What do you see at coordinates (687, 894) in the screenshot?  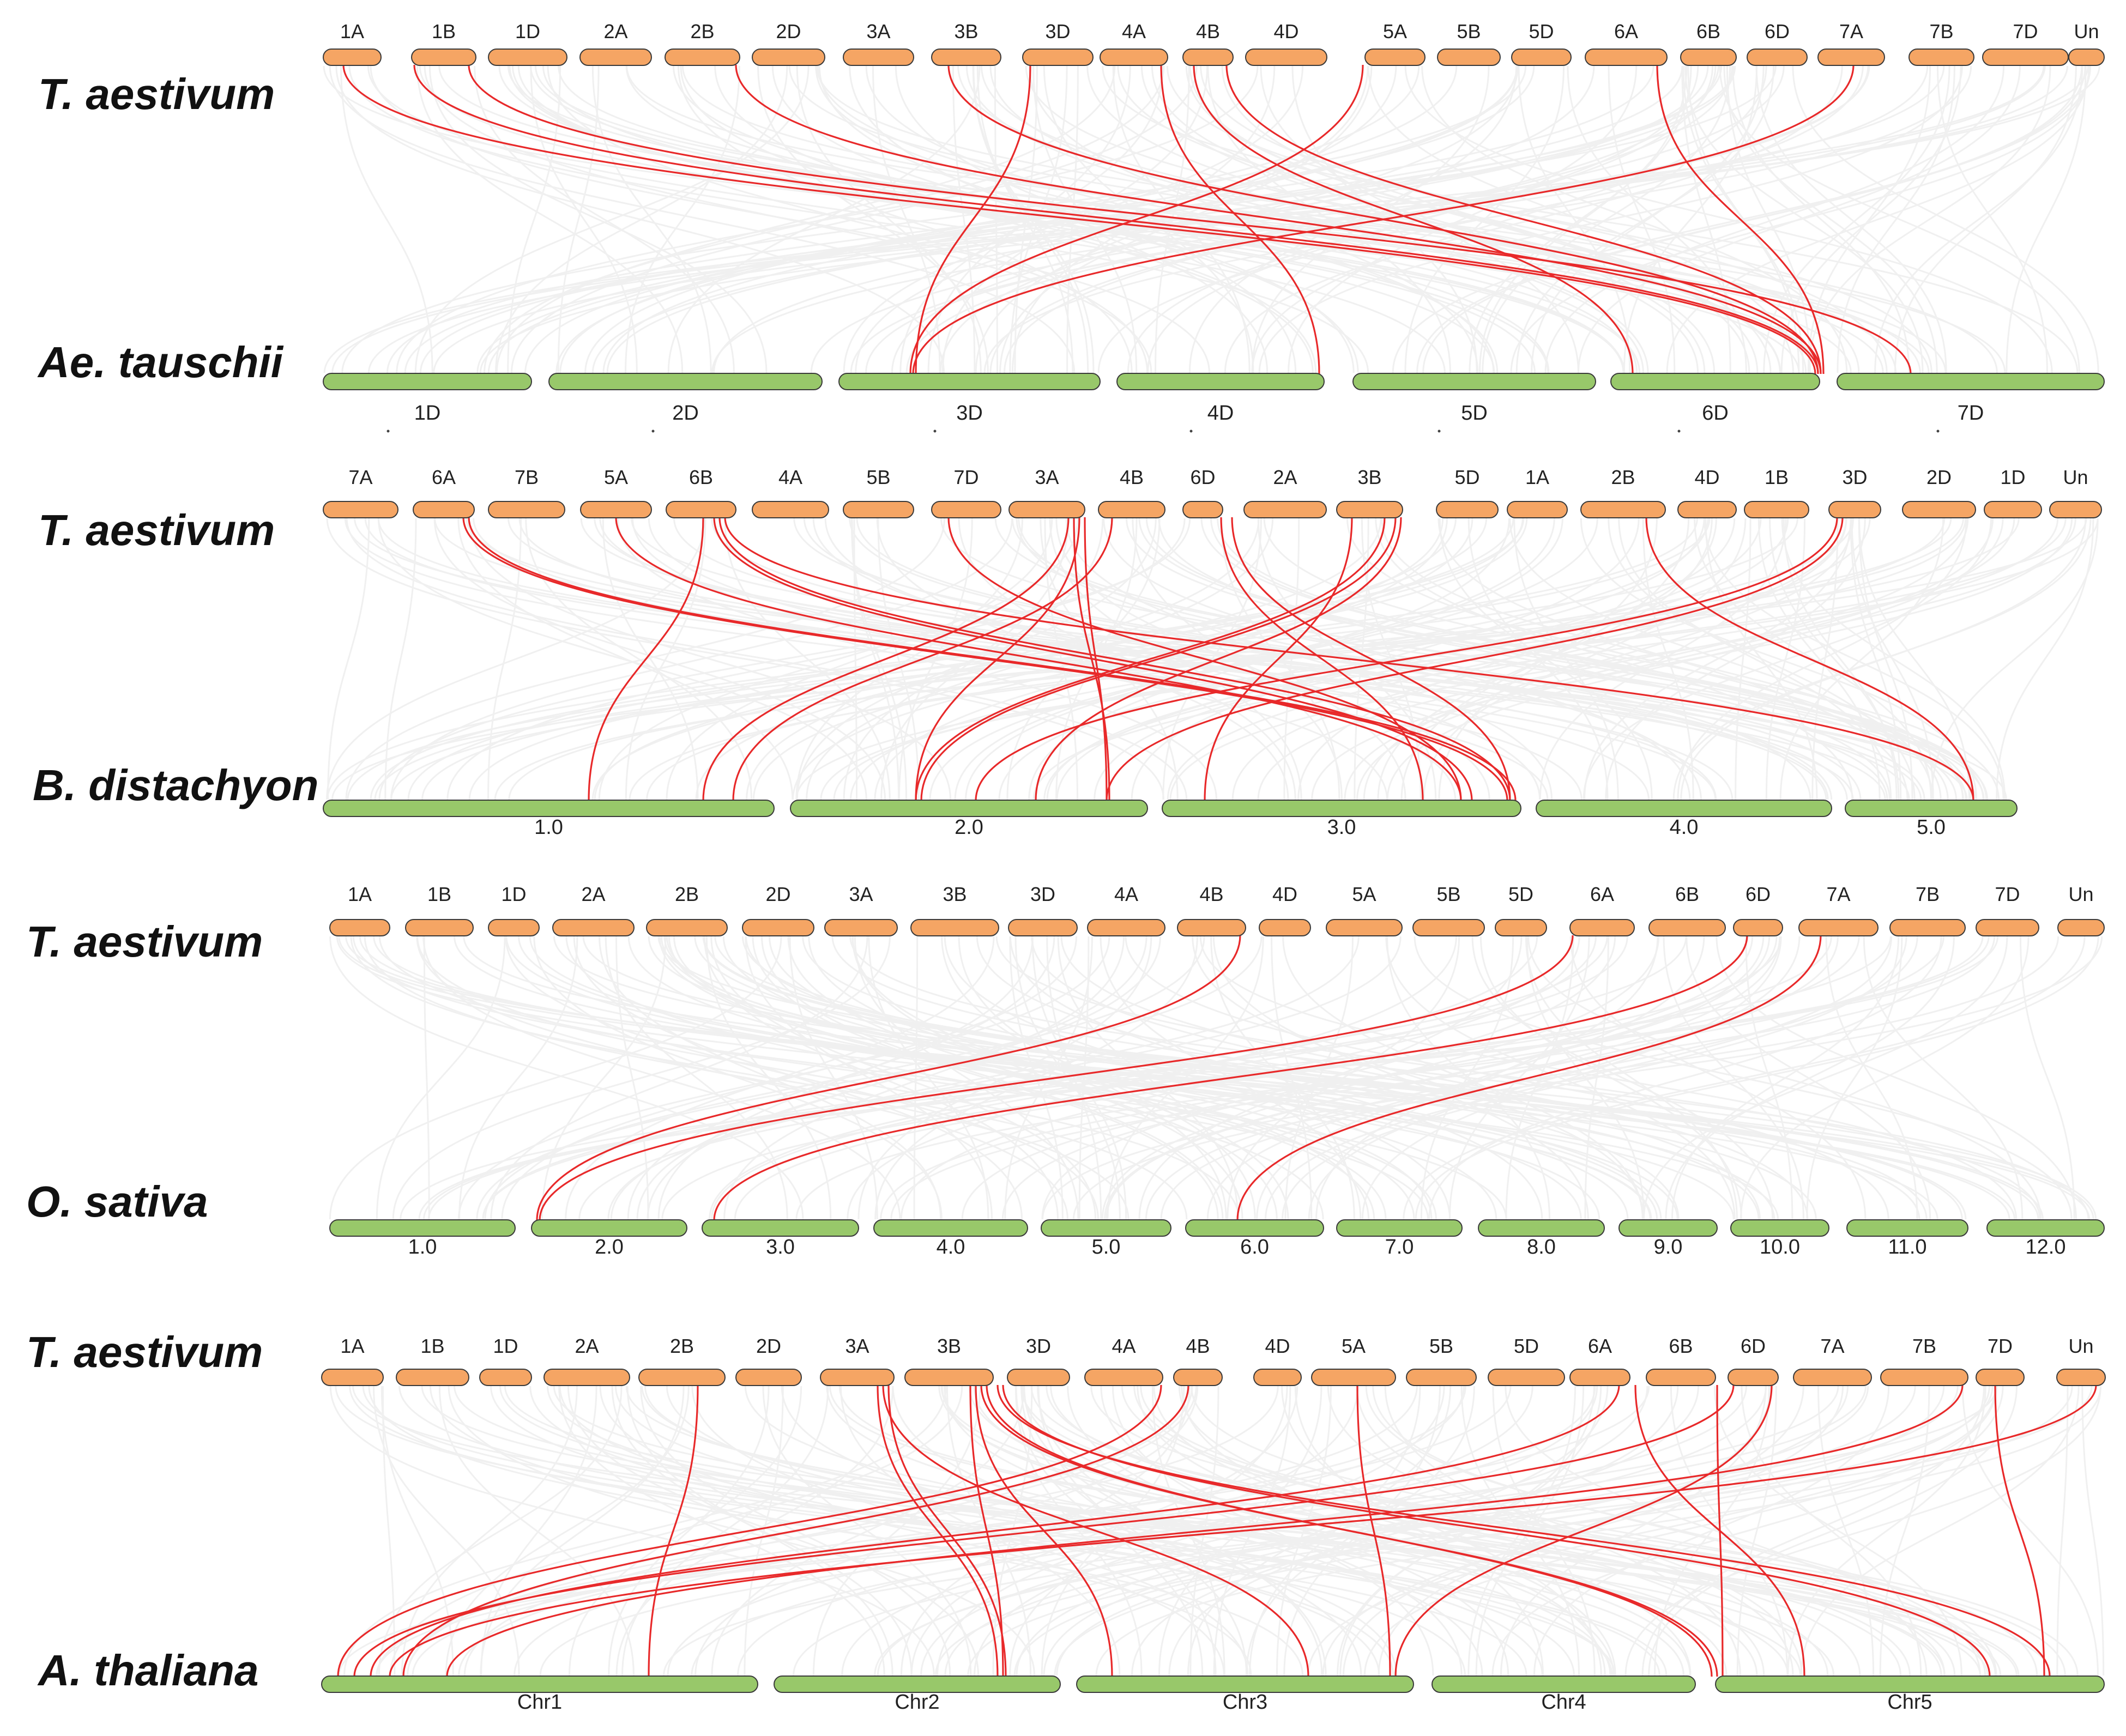 I see `query-chromosome-label: 2B` at bounding box center [687, 894].